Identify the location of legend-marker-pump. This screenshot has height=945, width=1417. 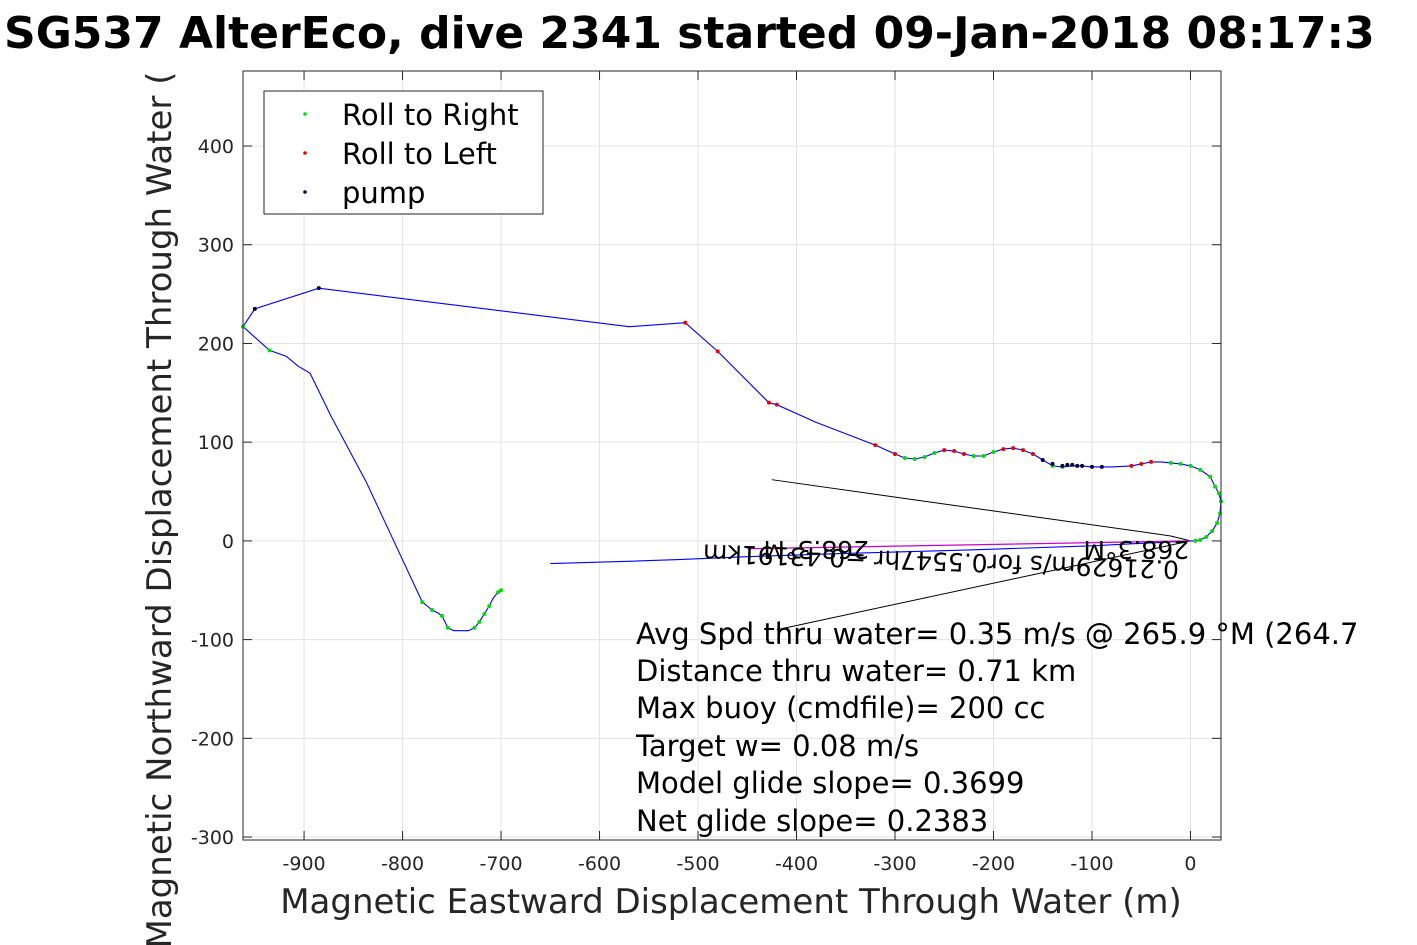
(305, 192).